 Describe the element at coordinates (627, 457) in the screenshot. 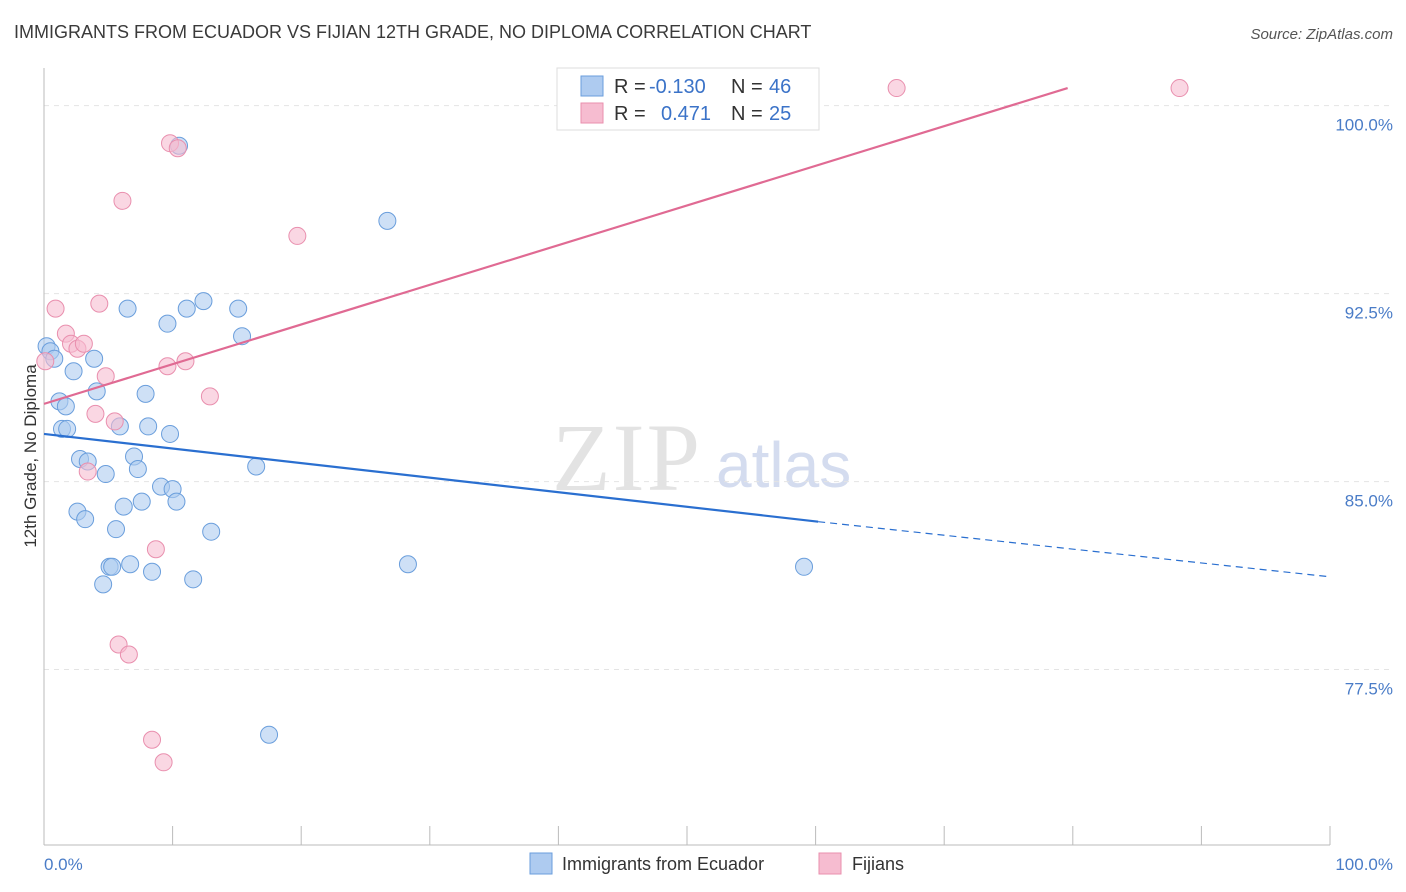

I see `watermark-zip: ZIP` at that location.